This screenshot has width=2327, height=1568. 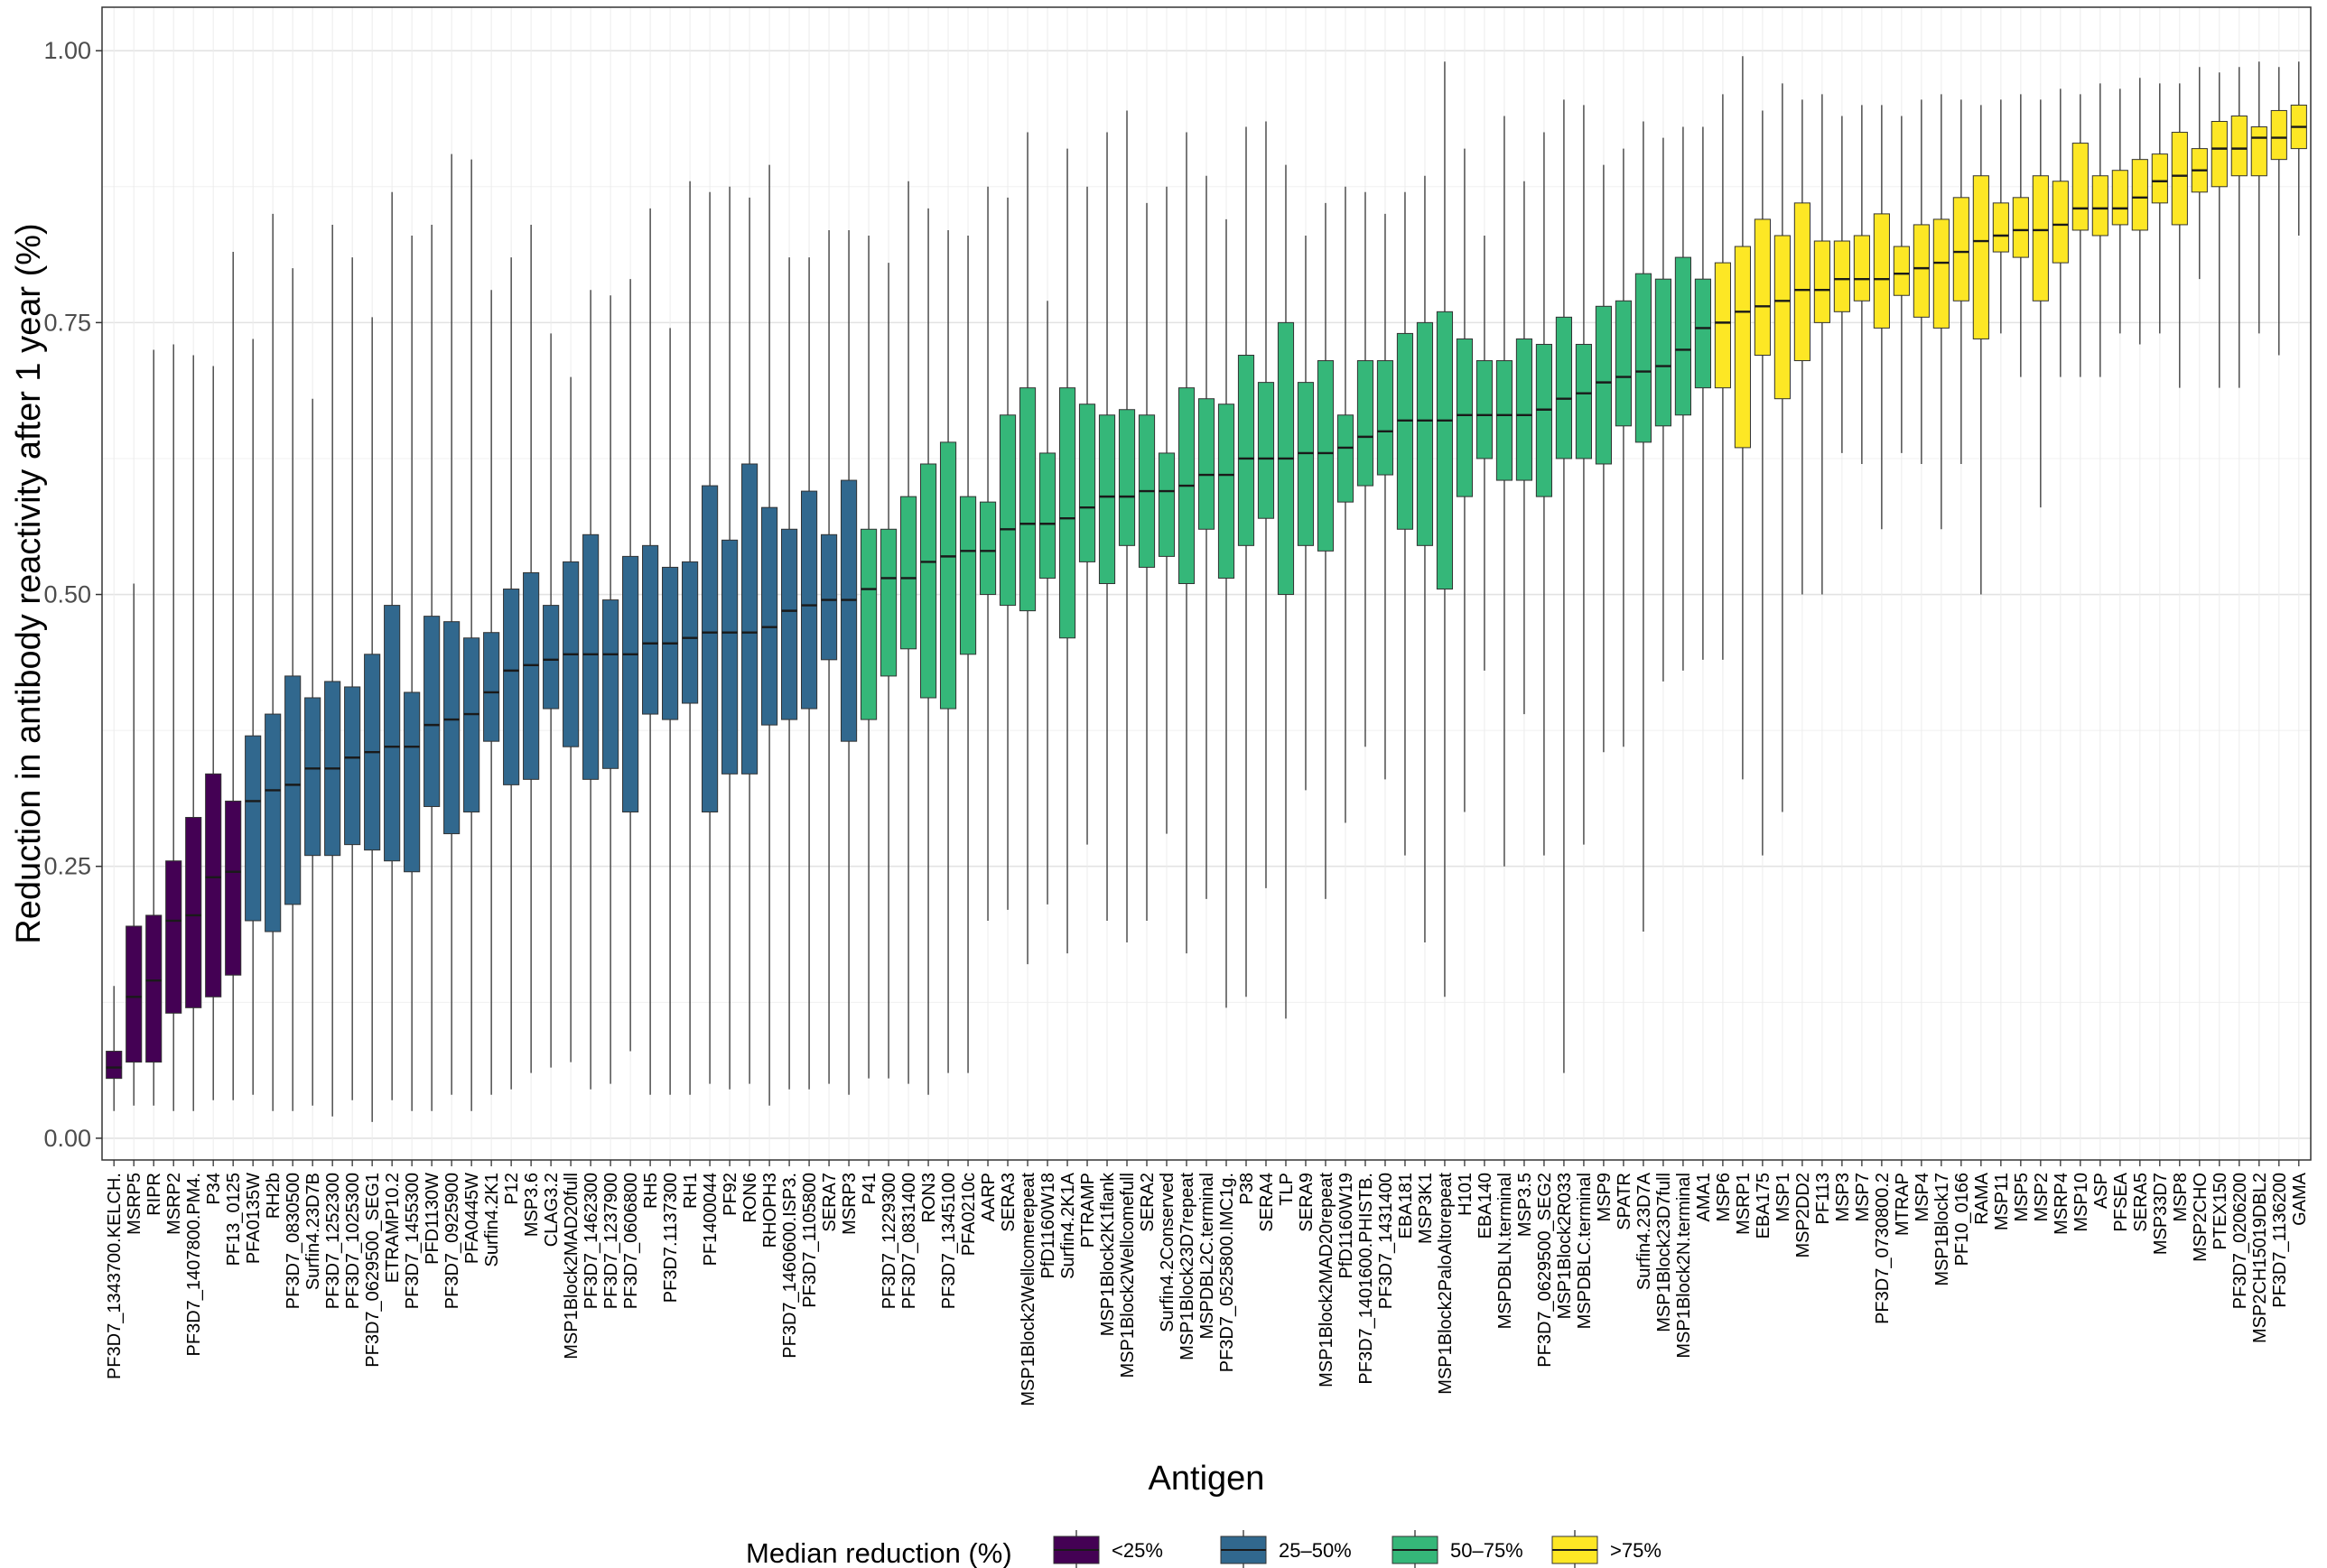 I want to click on legend-label: >75%, so click(x=1635, y=1550).